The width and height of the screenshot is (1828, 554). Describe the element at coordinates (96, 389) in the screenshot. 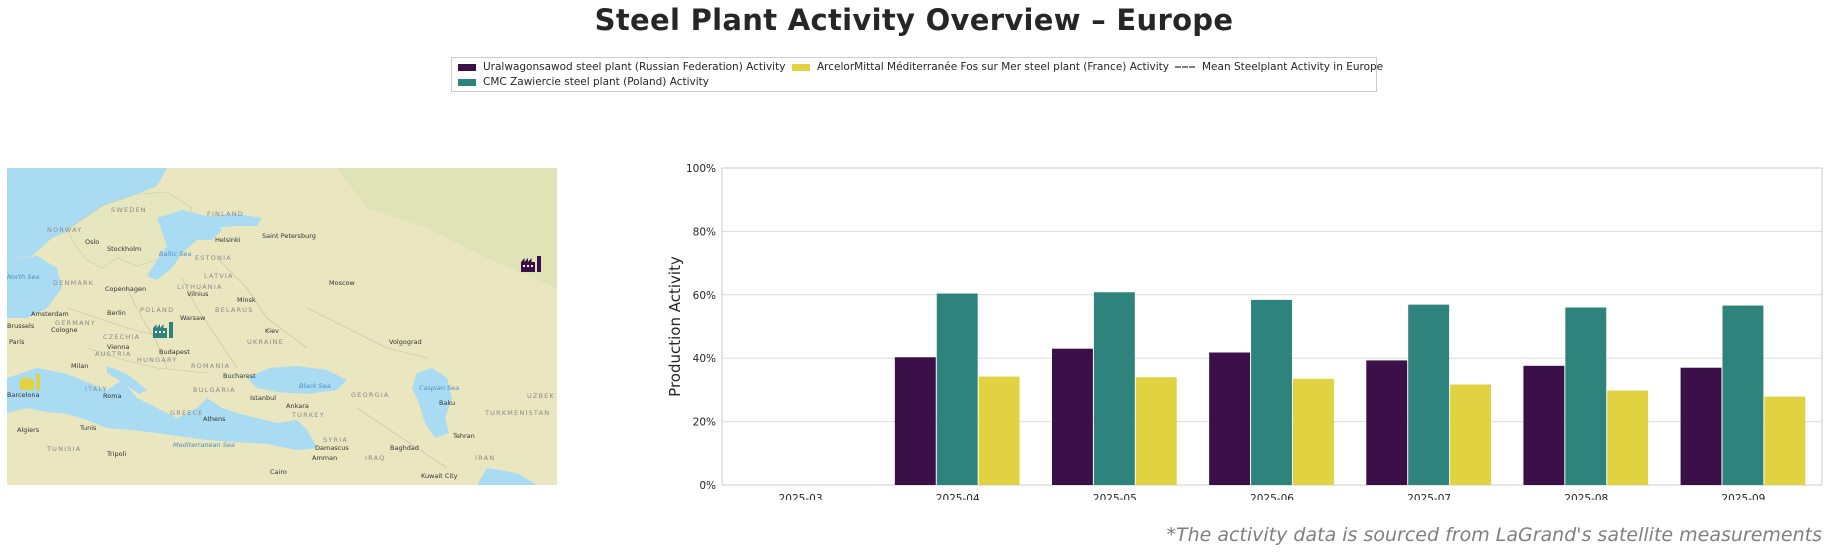

I see `map-label-italy: ITALY` at that location.